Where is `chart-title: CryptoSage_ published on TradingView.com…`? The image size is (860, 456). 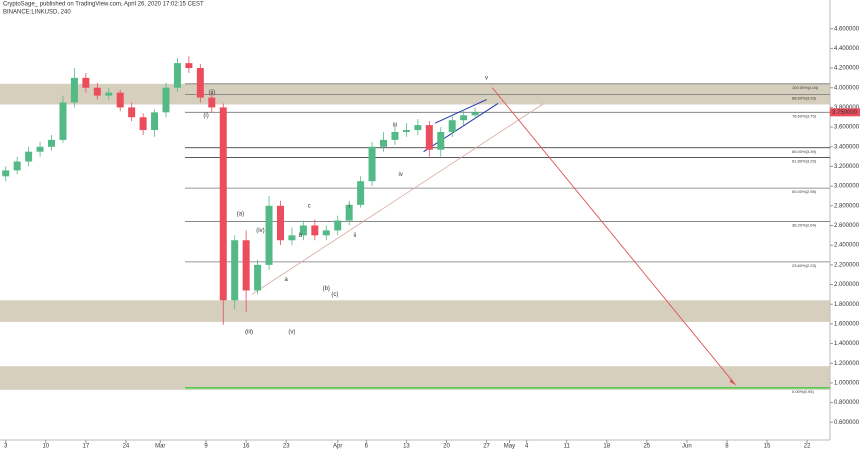 chart-title: CryptoSage_ published on TradingView.com… is located at coordinates (103, 5).